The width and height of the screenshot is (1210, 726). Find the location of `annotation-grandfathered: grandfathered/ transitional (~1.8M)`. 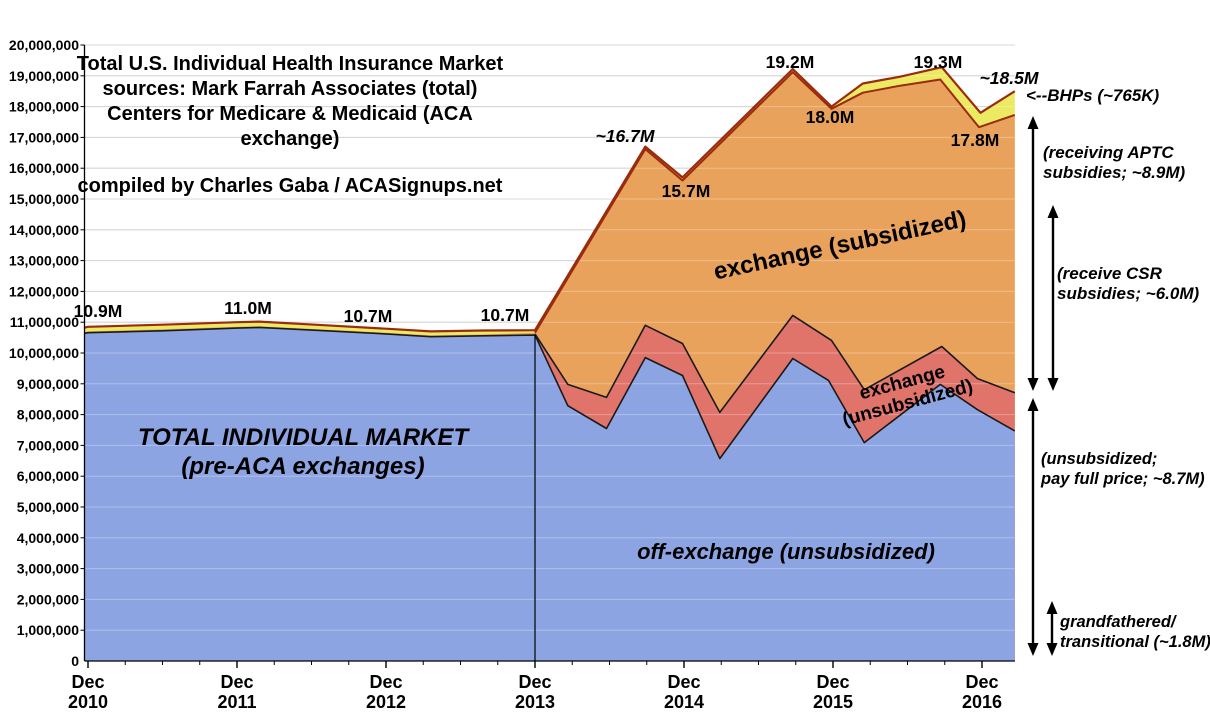

annotation-grandfathered: grandfathered/ transitional (~1.8M) is located at coordinates (1135, 632).